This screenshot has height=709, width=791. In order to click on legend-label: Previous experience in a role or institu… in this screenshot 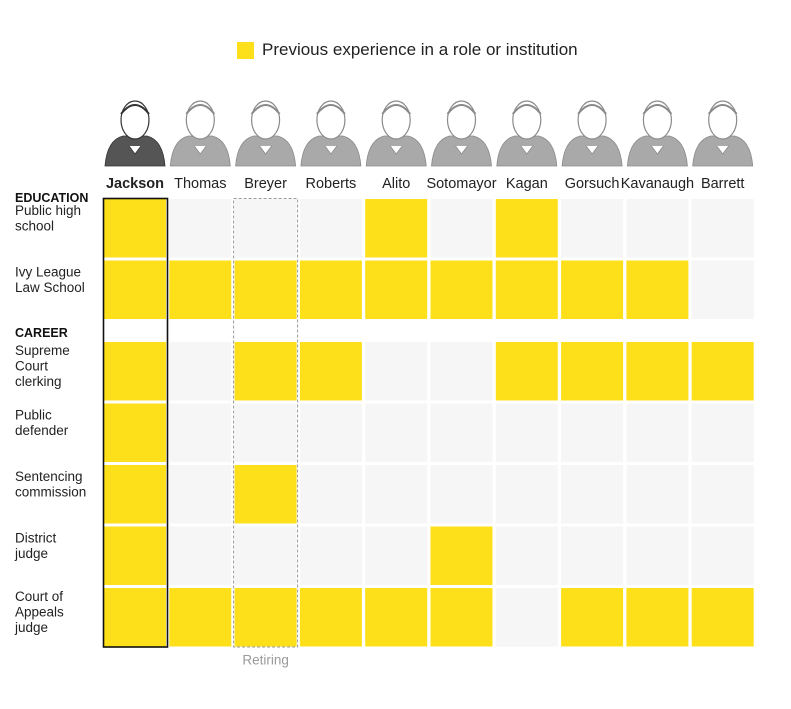, I will do `click(420, 49)`.